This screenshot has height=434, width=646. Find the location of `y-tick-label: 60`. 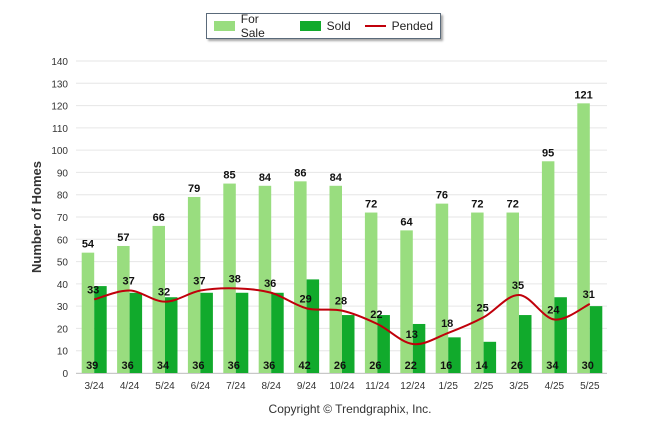

y-tick-label: 60 is located at coordinates (63, 240).